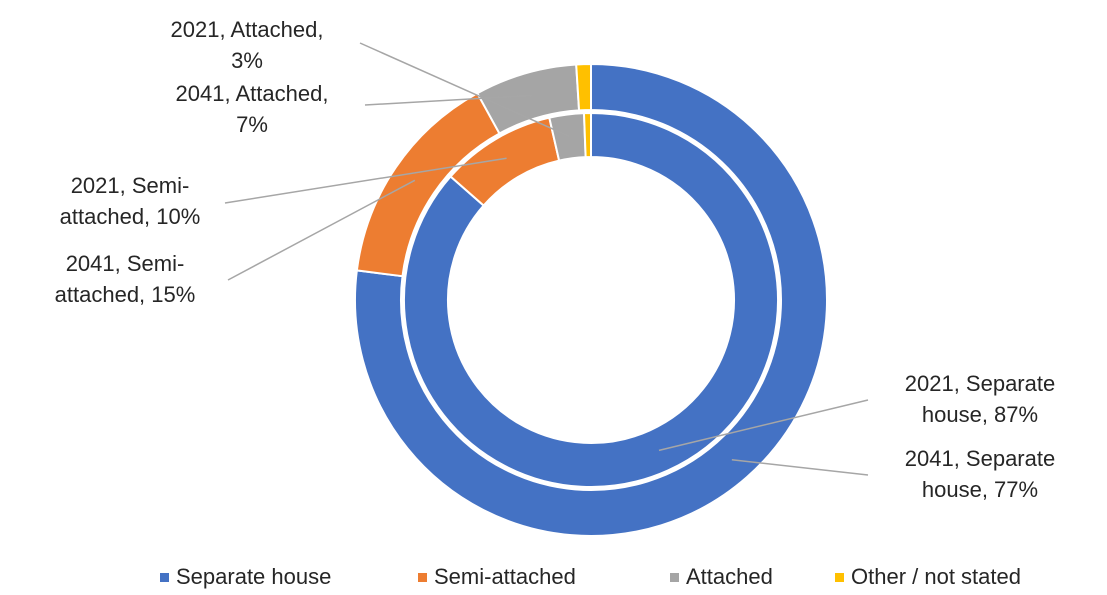 This screenshot has height=595, width=1107. I want to click on data-label: 2041, Separate house, 77%, so click(980, 474).